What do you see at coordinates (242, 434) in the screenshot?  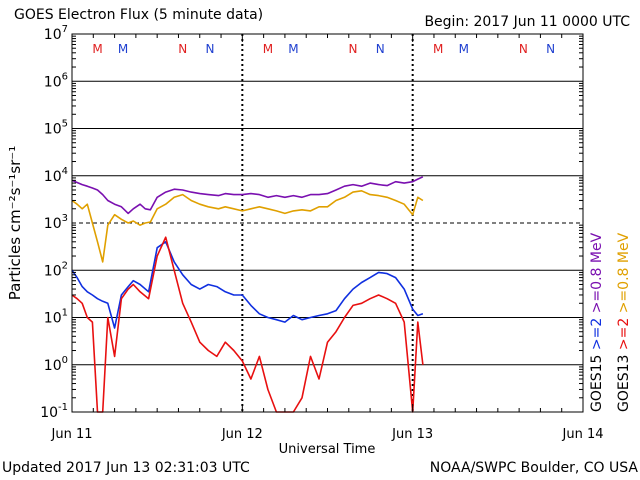 I see `x-tick-label: Jun 12` at bounding box center [242, 434].